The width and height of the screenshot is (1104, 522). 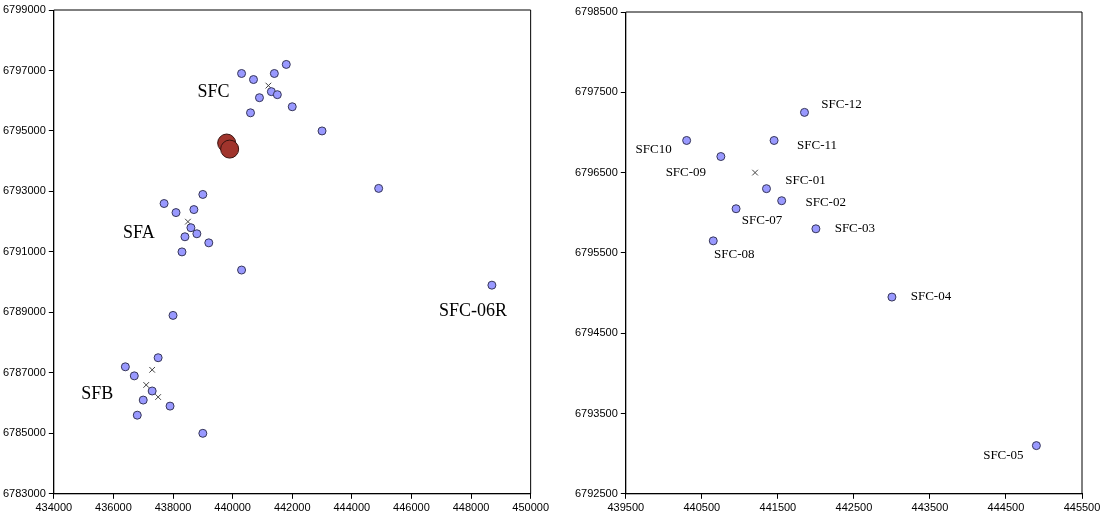 I want to click on x-tick-label: 442500, so click(x=854, y=507).